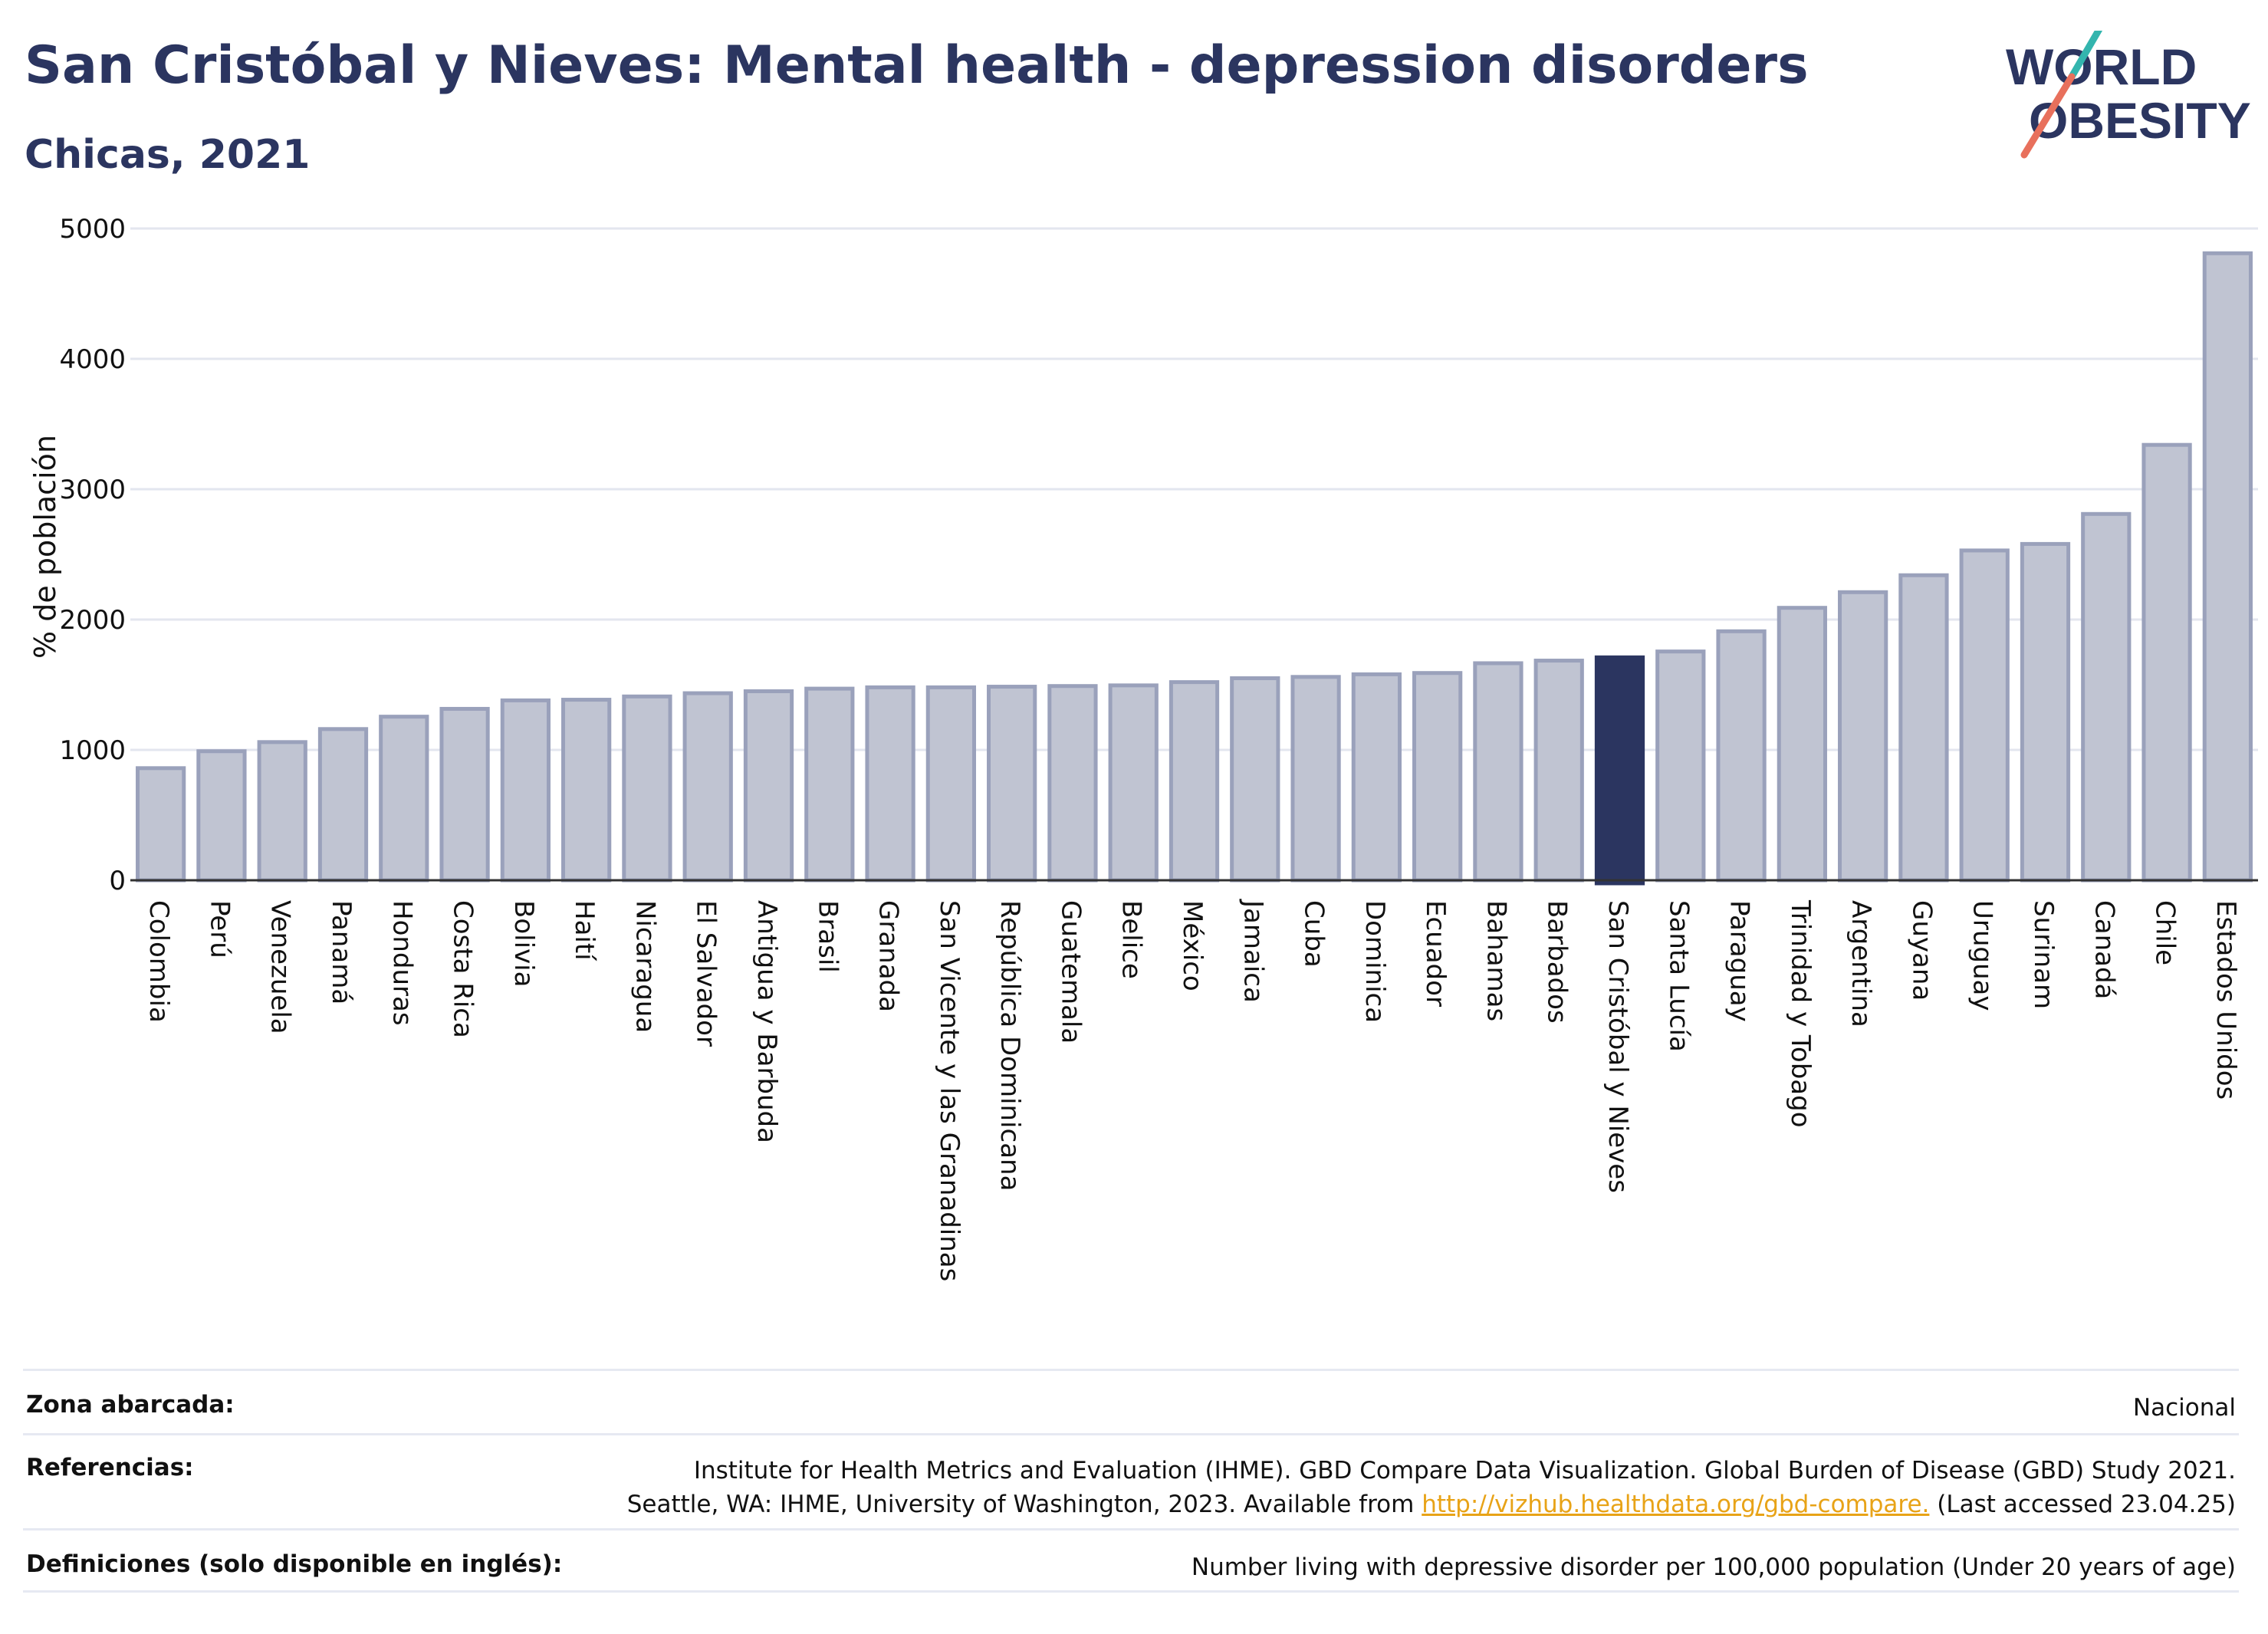  I want to click on x-tick-label: Belice, so click(1131, 939).